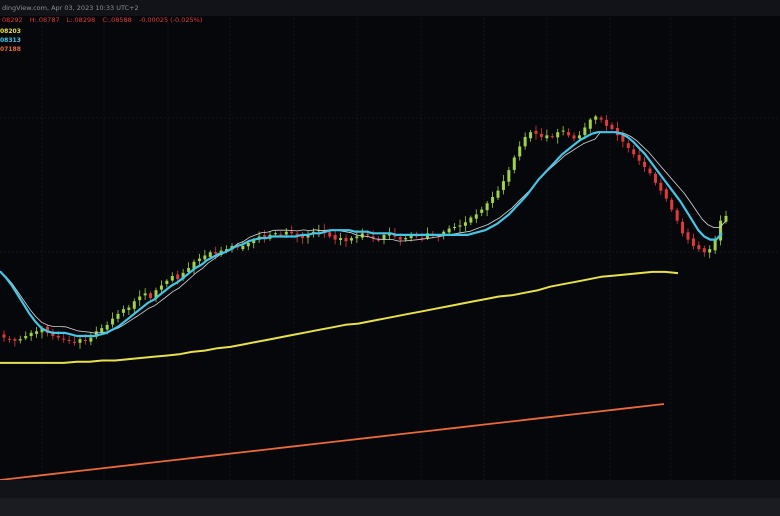  Describe the element at coordinates (332, 442) in the screenshot. I see `ma-line-orange` at that location.